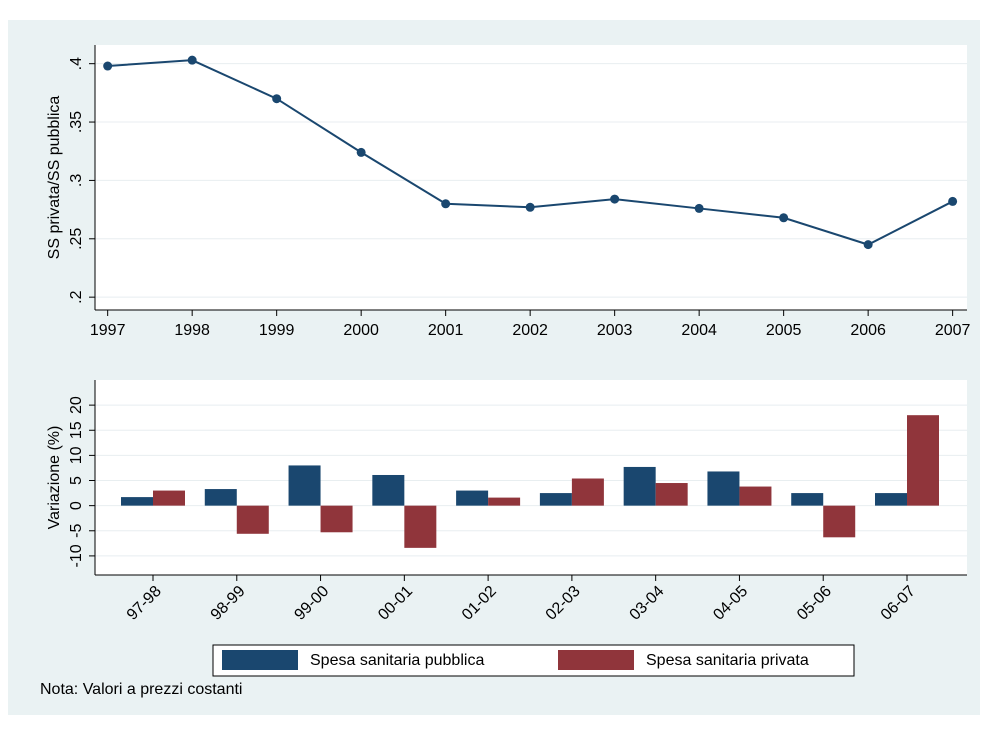 This screenshot has height=740, width=987. I want to click on x-tick-label: 2002, so click(530, 330).